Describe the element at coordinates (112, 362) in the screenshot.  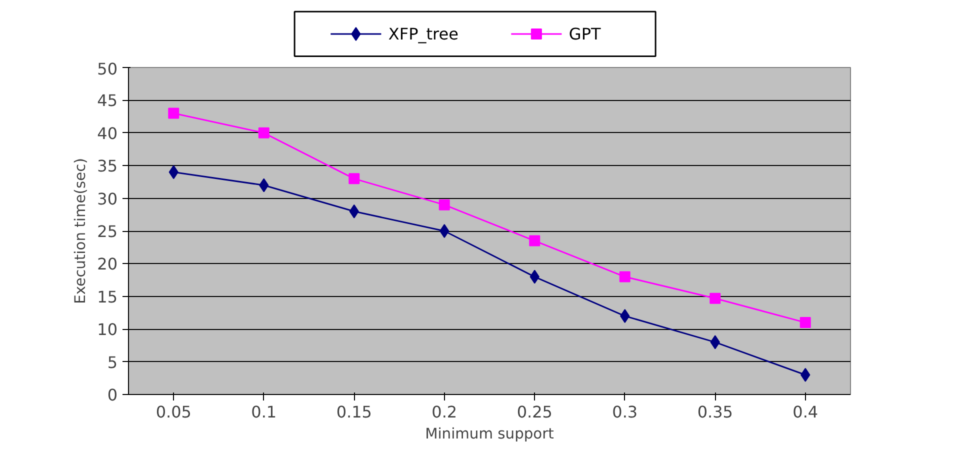
I see `y-tick-label: 5` at that location.